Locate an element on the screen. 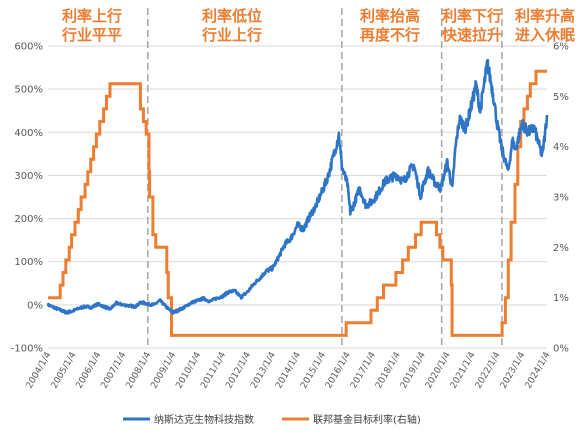 This screenshot has width=585, height=439. left-tick-label: 500% is located at coordinates (28, 90).